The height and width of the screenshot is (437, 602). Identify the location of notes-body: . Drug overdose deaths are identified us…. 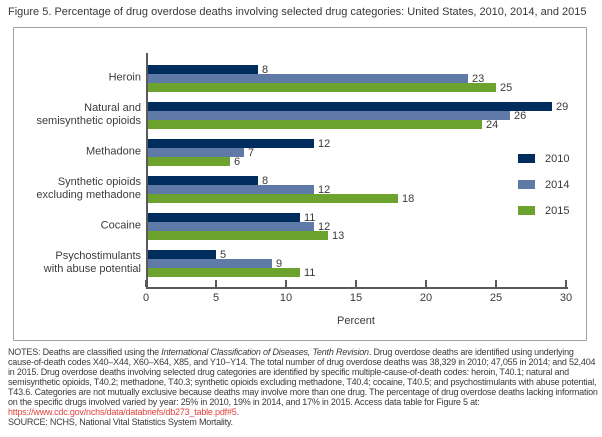
(303, 377).